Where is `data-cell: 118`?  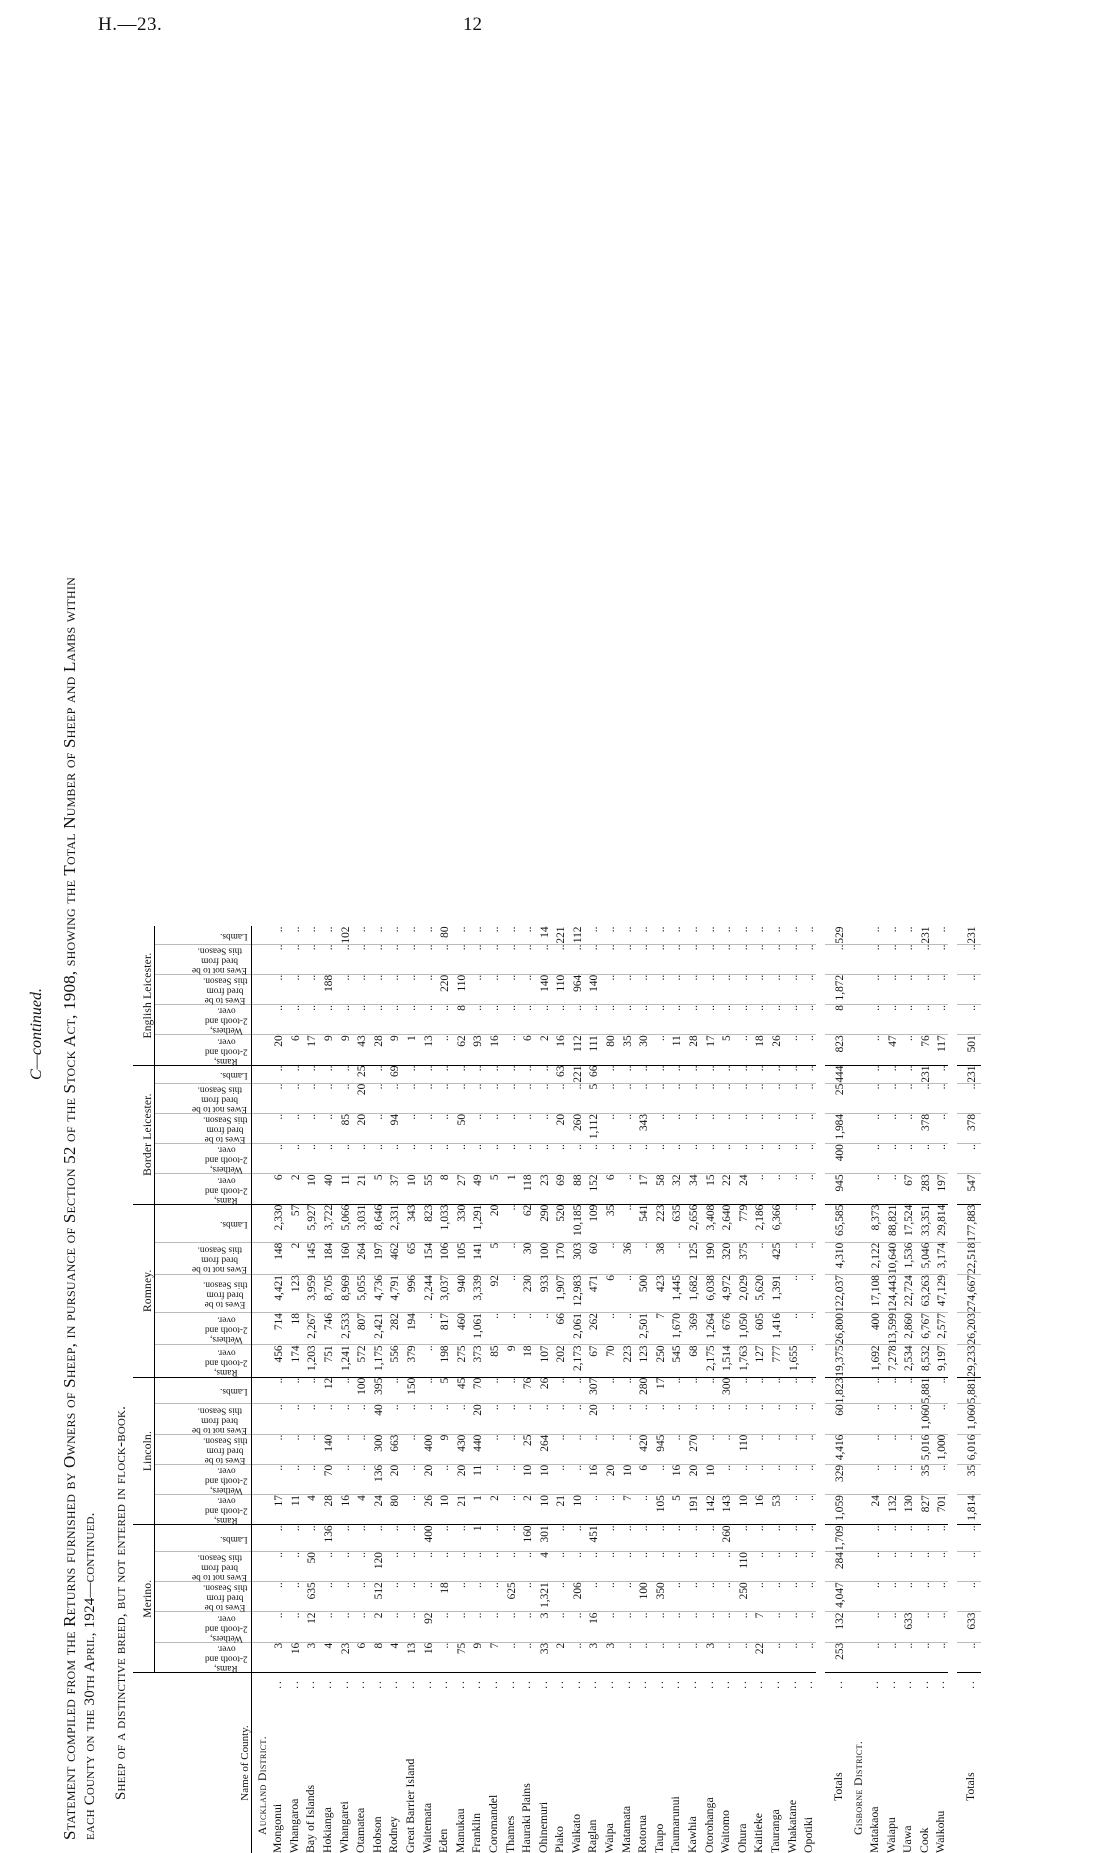 data-cell: 118 is located at coordinates (526, 1189).